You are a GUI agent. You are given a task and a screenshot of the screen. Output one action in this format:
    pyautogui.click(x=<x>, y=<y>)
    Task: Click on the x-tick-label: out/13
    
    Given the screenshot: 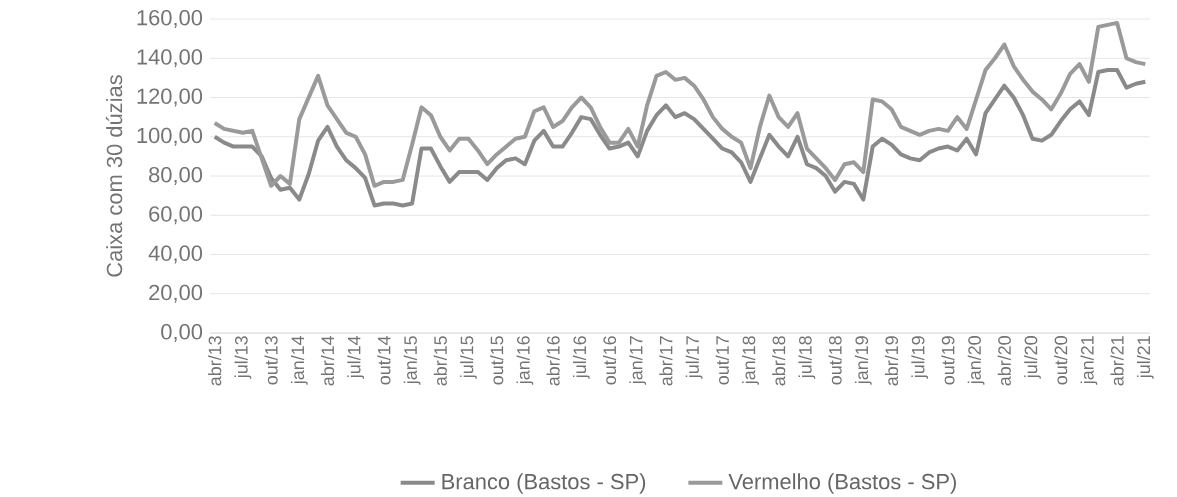 What is the action you would take?
    pyautogui.click(x=271, y=360)
    